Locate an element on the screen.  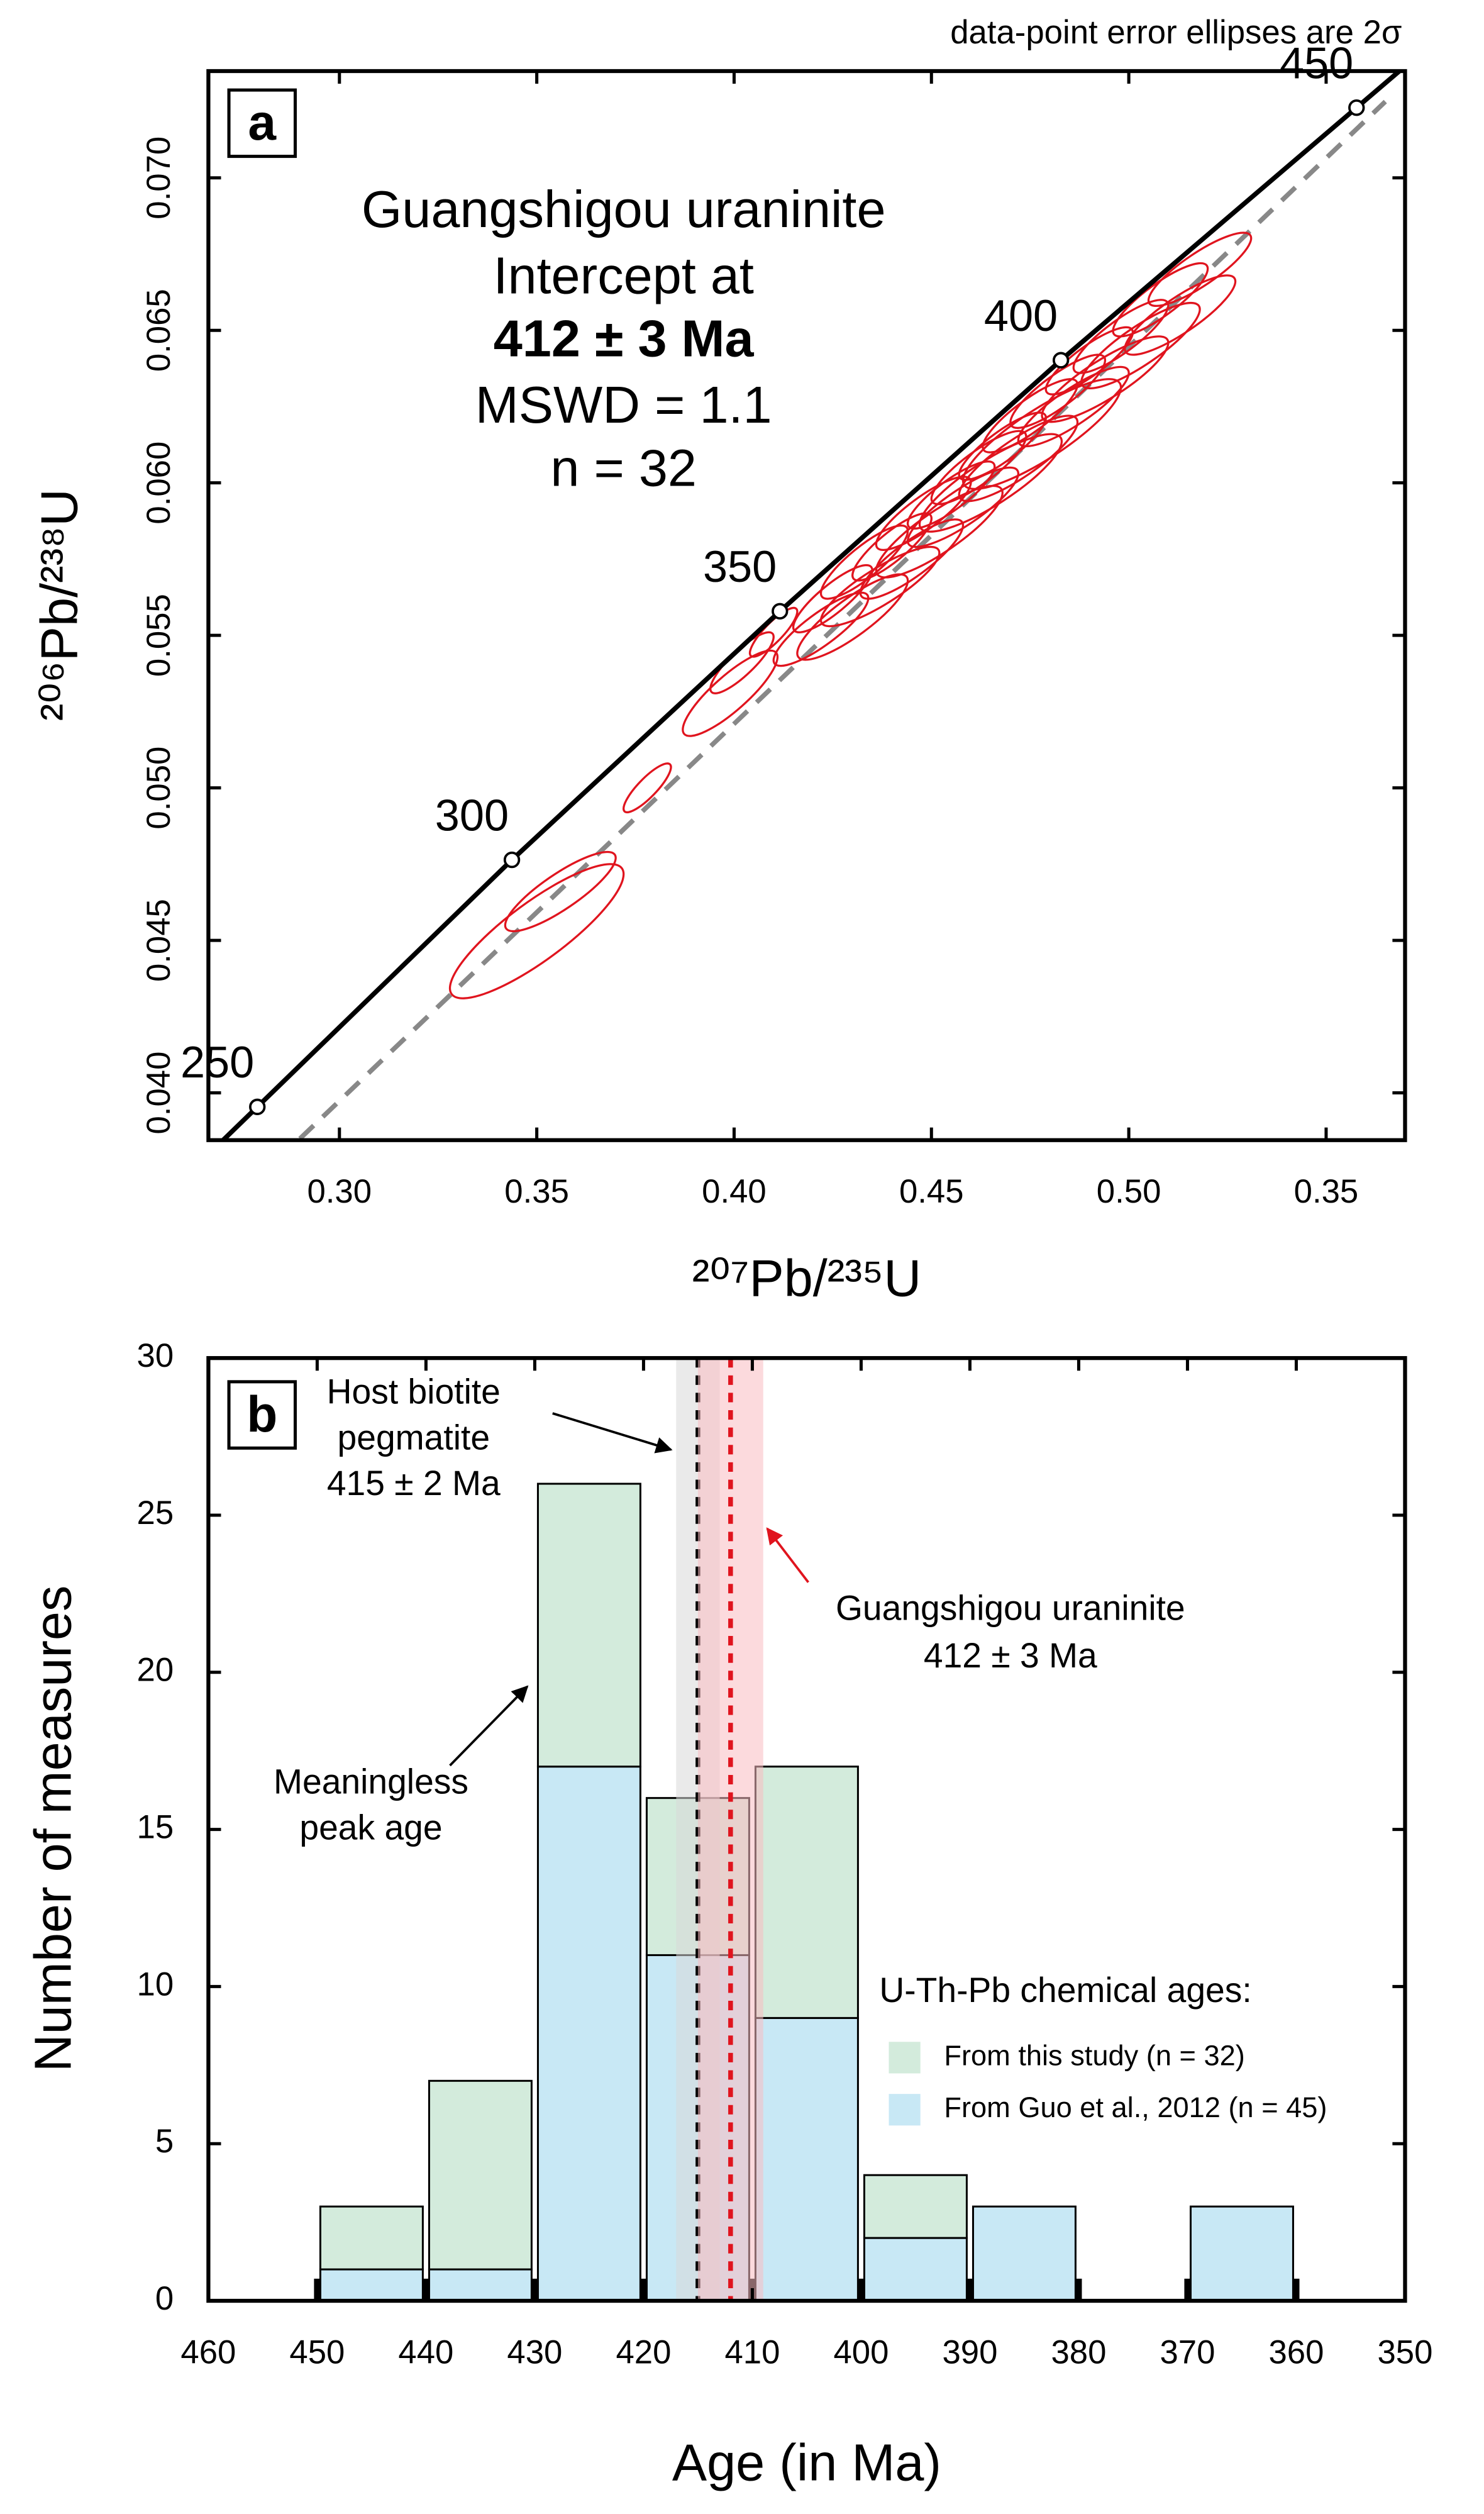
x-tick-label: 450 is located at coordinates (317, 2352).